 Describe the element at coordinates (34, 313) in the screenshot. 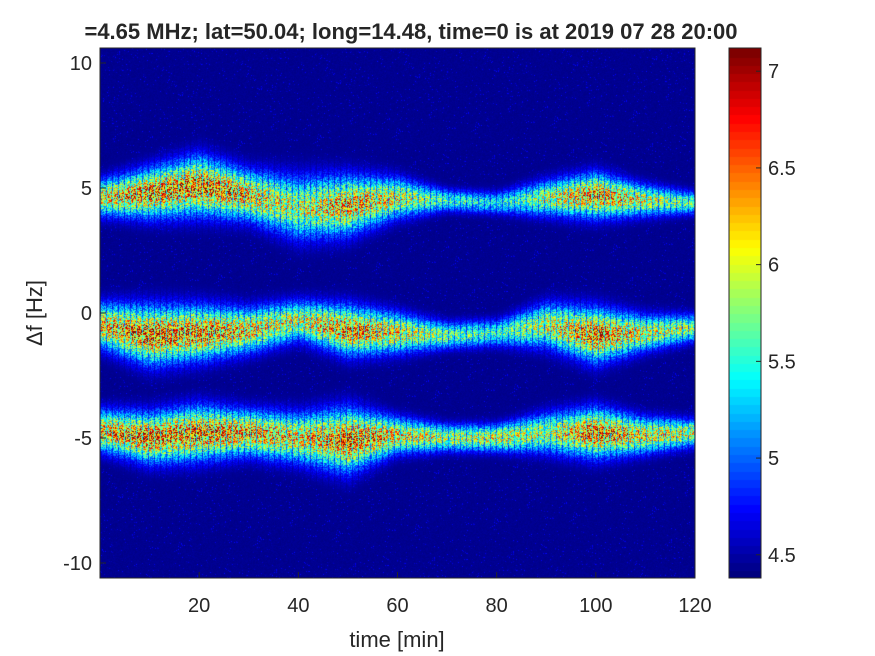

I see `y-axis-label: Δf [Hz]` at that location.